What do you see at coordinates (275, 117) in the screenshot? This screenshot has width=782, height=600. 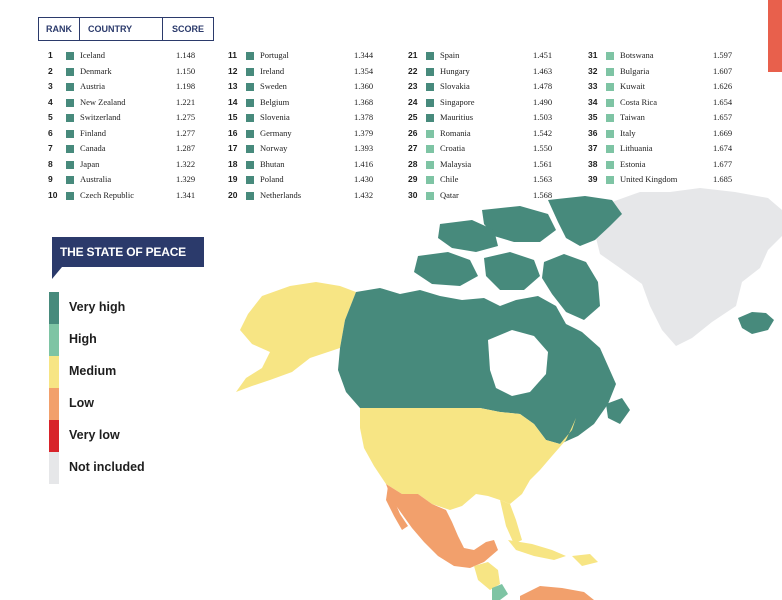 I see `rank-country-name: Slovenia` at bounding box center [275, 117].